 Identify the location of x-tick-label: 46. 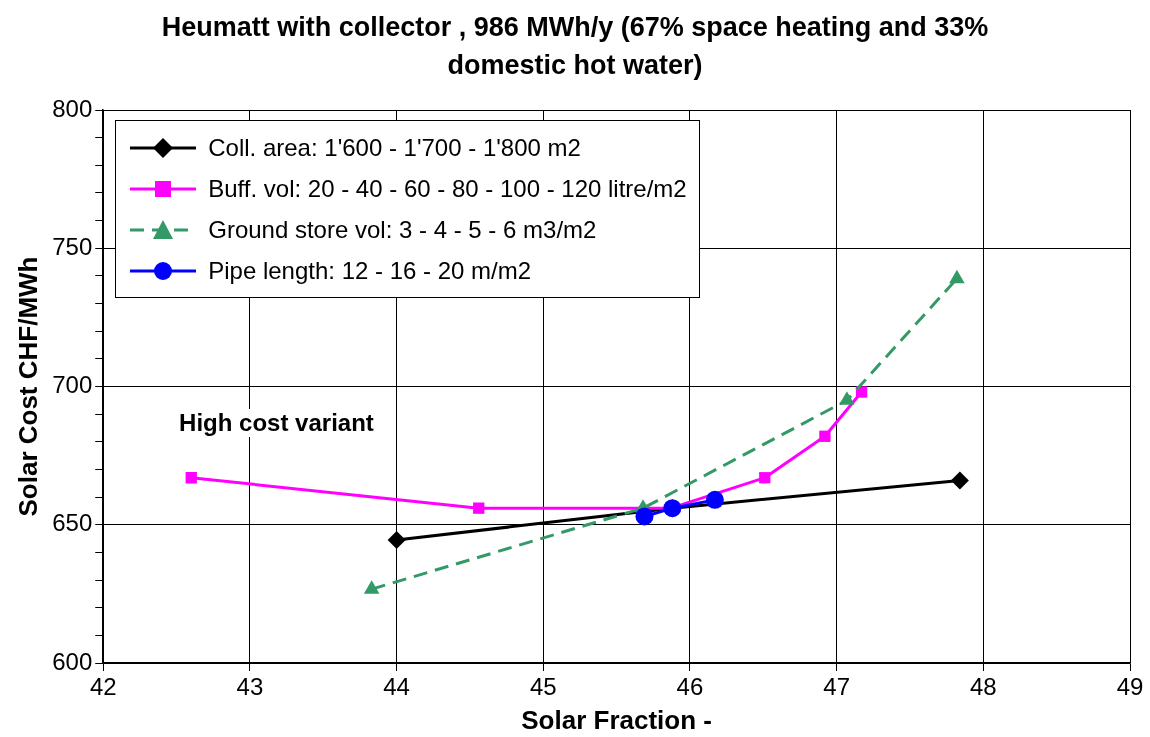
(690, 687).